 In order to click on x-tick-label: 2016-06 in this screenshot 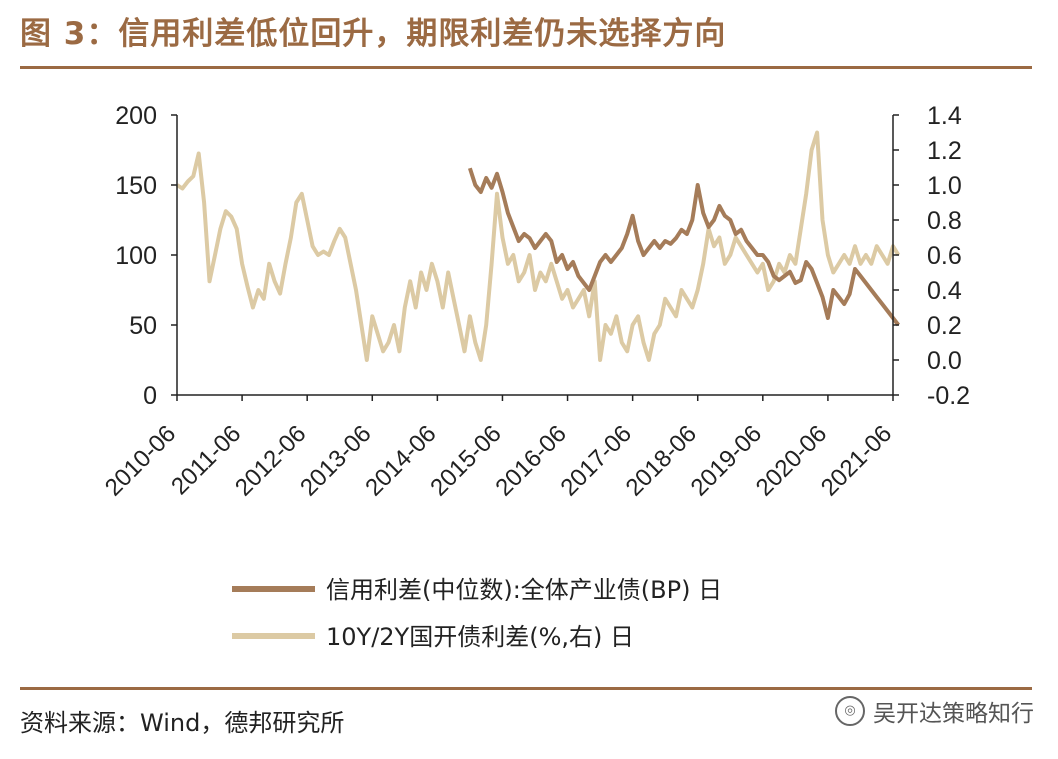, I will do `click(530, 460)`.